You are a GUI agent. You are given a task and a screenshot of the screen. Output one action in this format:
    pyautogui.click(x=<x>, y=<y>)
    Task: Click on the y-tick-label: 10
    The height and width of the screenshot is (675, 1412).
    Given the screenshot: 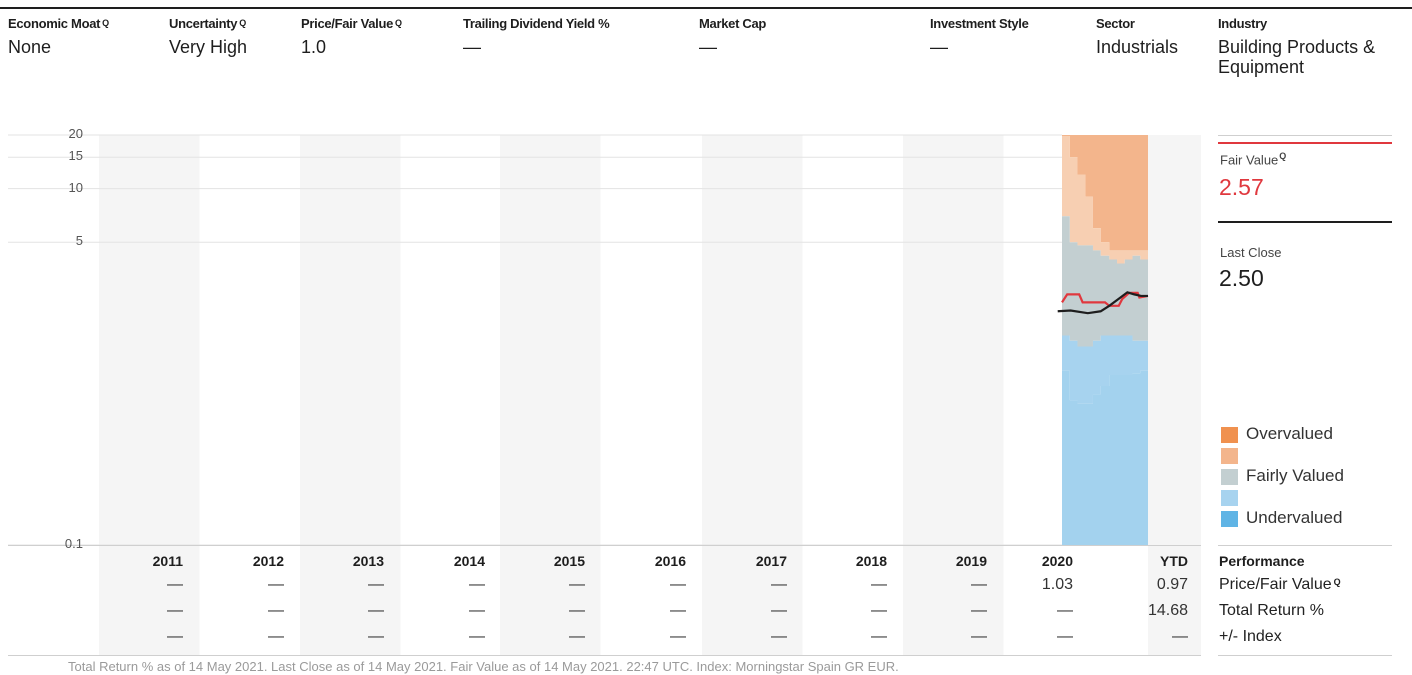 What is the action you would take?
    pyautogui.click(x=75, y=187)
    